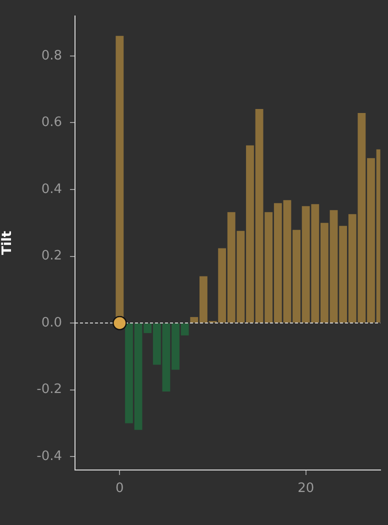 The width and height of the screenshot is (388, 525). Describe the element at coordinates (8, 242) in the screenshot. I see `y-axis-title: Tilt` at that location.